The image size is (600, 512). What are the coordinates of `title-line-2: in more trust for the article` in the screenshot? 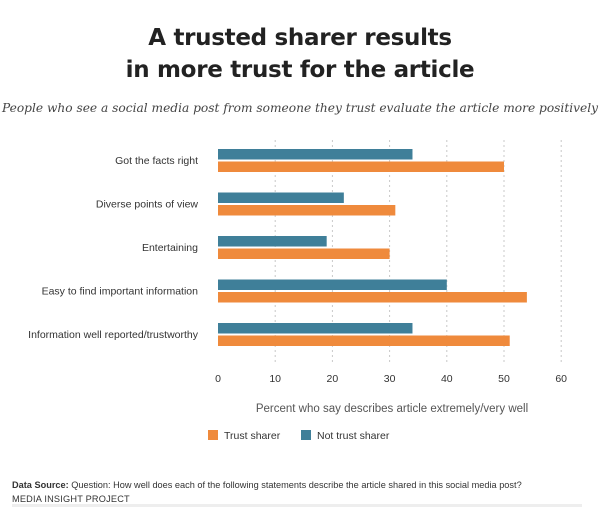 It's located at (300, 70).